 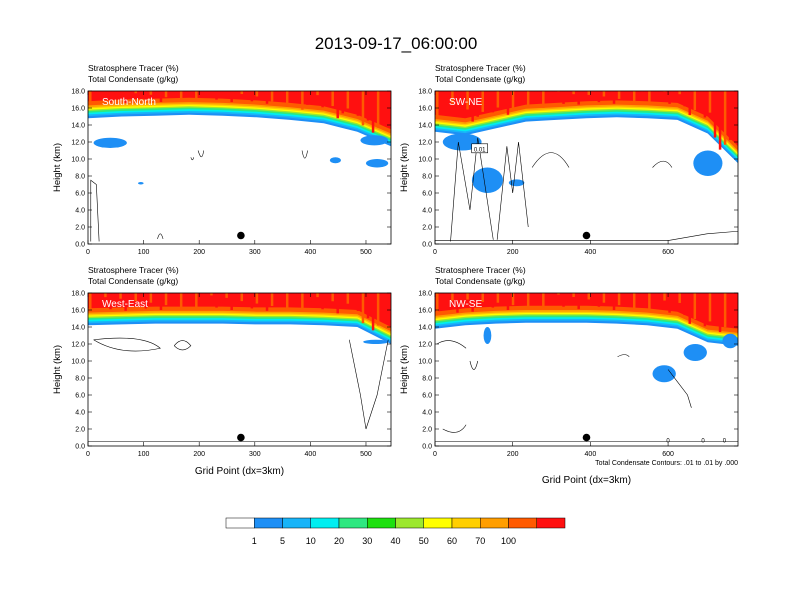 What do you see at coordinates (57, 167) in the screenshot?
I see `y-axis-label: Height (km)` at bounding box center [57, 167].